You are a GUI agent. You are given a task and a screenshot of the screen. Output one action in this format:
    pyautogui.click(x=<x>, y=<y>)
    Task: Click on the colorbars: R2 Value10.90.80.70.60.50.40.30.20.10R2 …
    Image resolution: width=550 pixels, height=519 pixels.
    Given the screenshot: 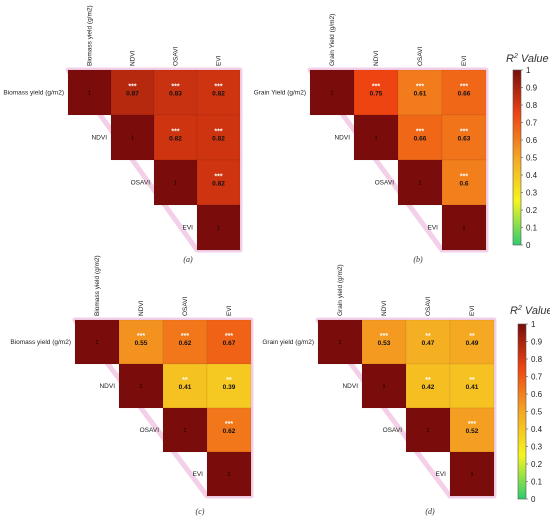 What is the action you would take?
    pyautogui.click(x=528, y=278)
    